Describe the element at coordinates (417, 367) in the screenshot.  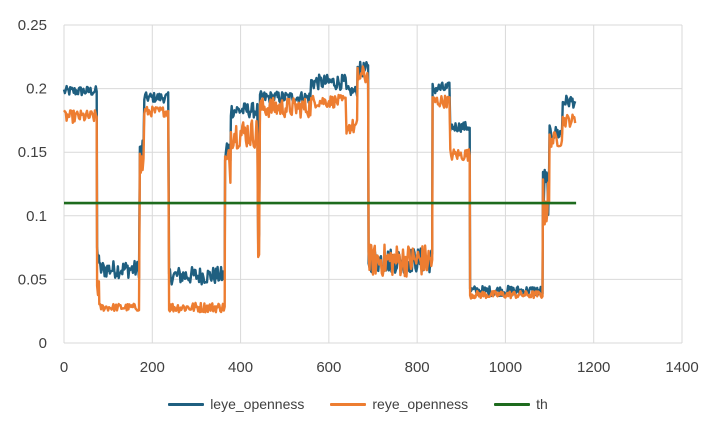
I see `x-tick-label: 800` at that location.